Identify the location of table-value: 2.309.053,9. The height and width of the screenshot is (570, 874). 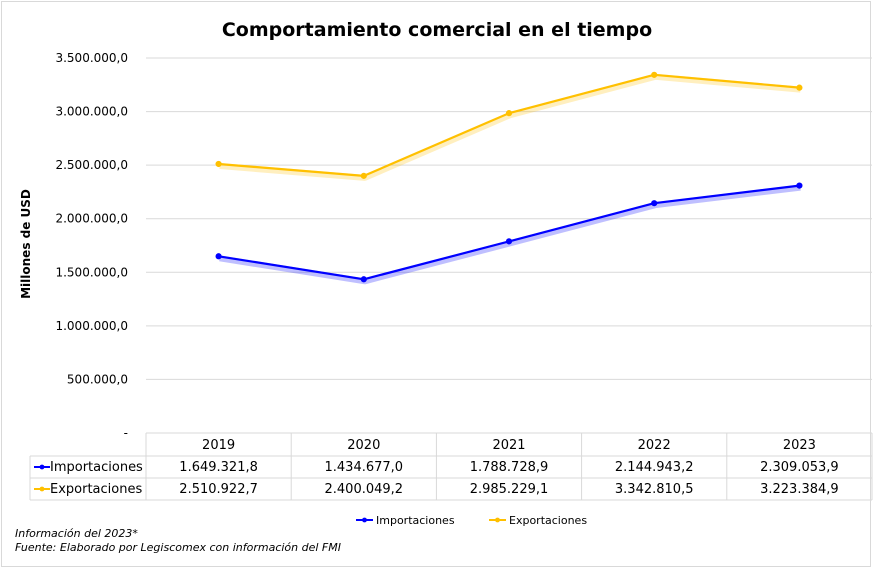
(799, 467).